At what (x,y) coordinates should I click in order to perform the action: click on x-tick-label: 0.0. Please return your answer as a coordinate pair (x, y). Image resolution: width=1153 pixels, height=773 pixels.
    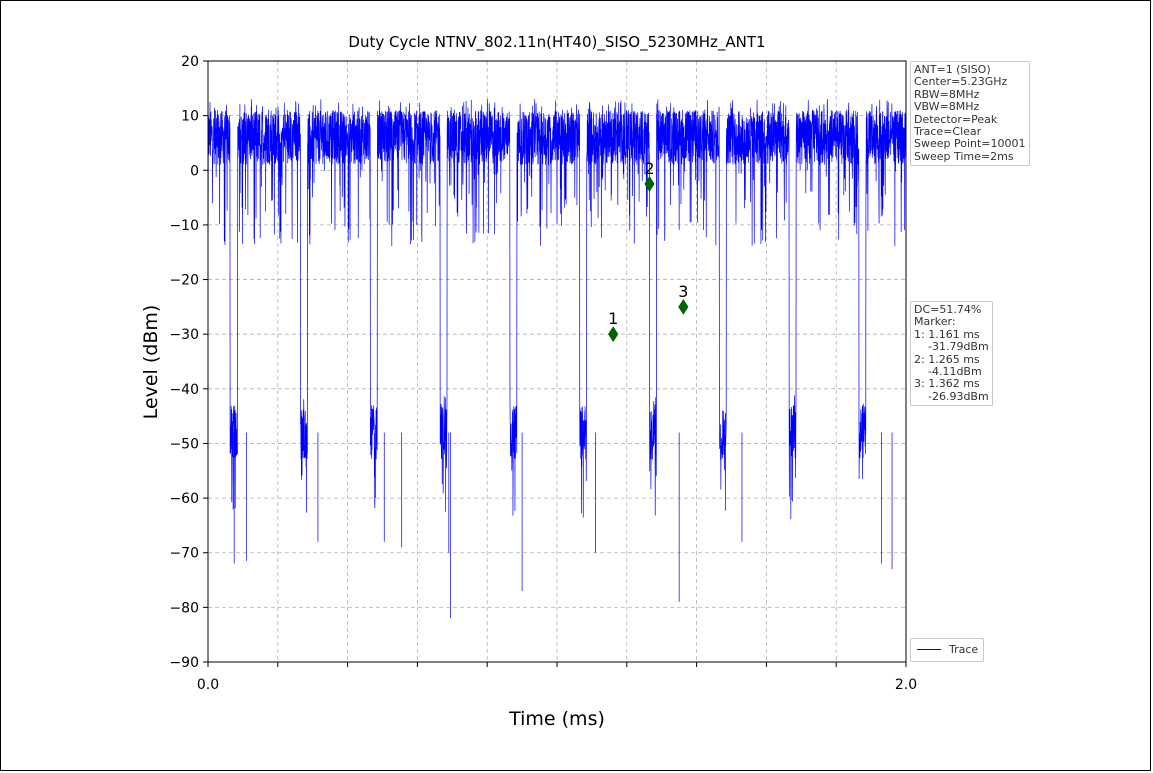
    Looking at the image, I should click on (208, 685).